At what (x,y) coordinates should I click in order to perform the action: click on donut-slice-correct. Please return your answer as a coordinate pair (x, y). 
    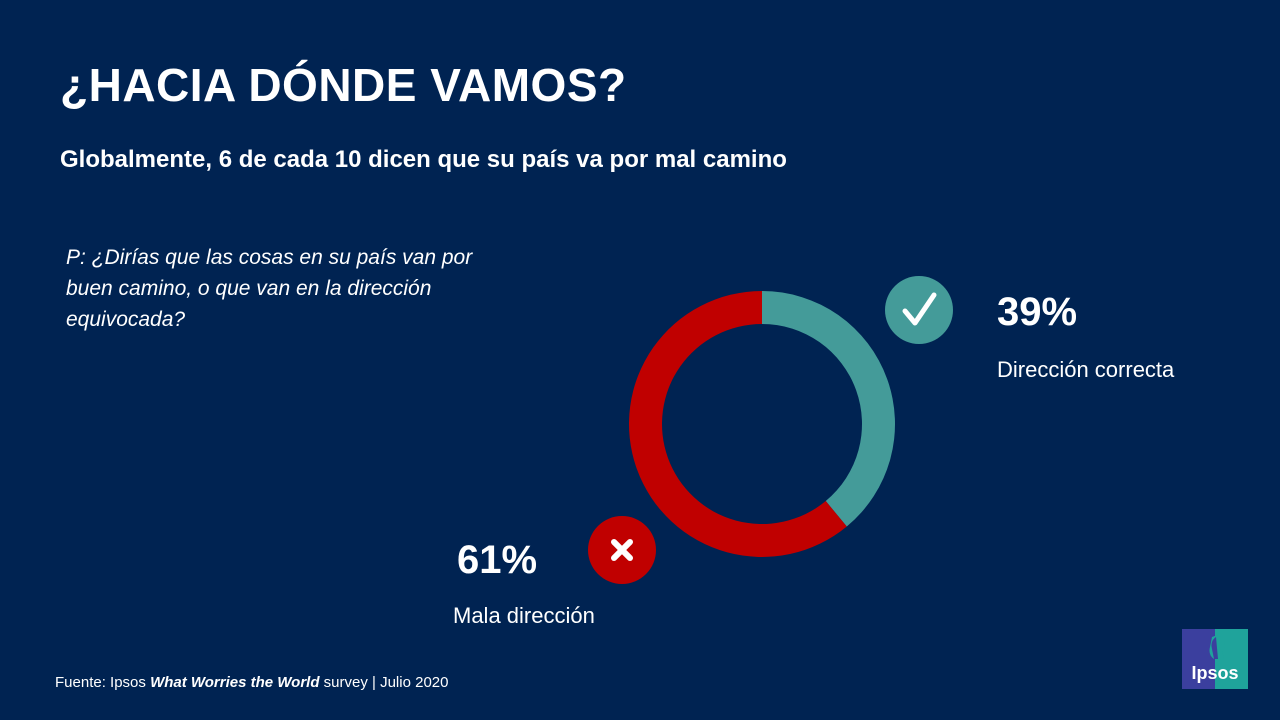
    Looking at the image, I should click on (829, 409).